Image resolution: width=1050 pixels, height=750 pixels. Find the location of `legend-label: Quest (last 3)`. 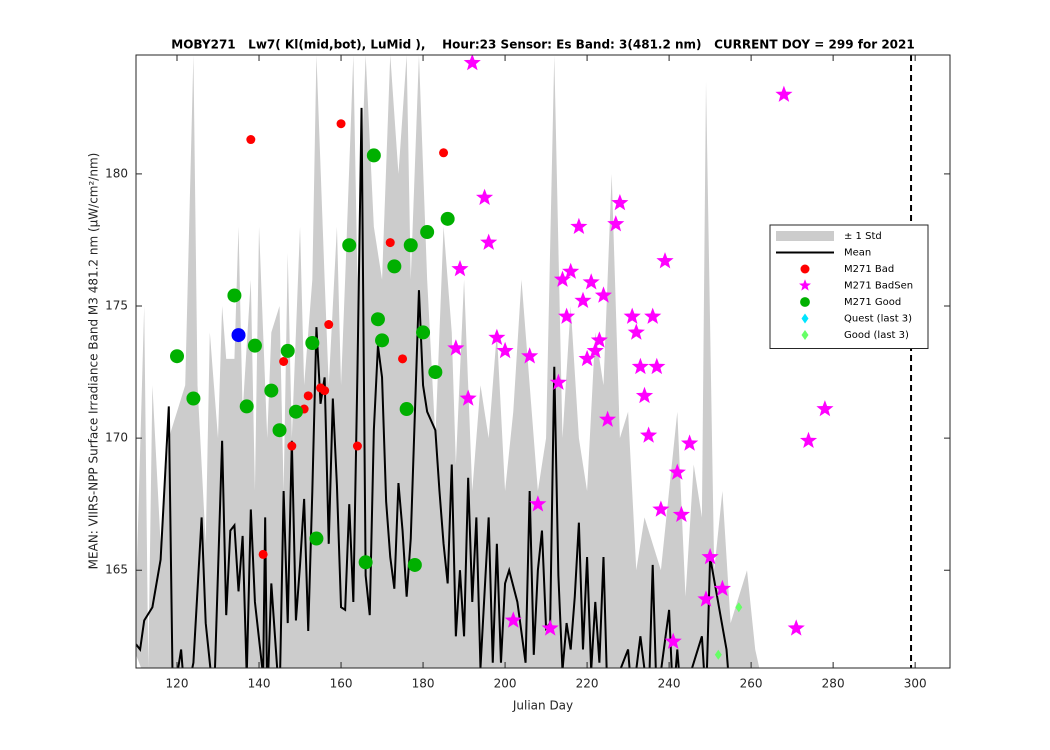

legend-label: Quest (last 3) is located at coordinates (878, 319).